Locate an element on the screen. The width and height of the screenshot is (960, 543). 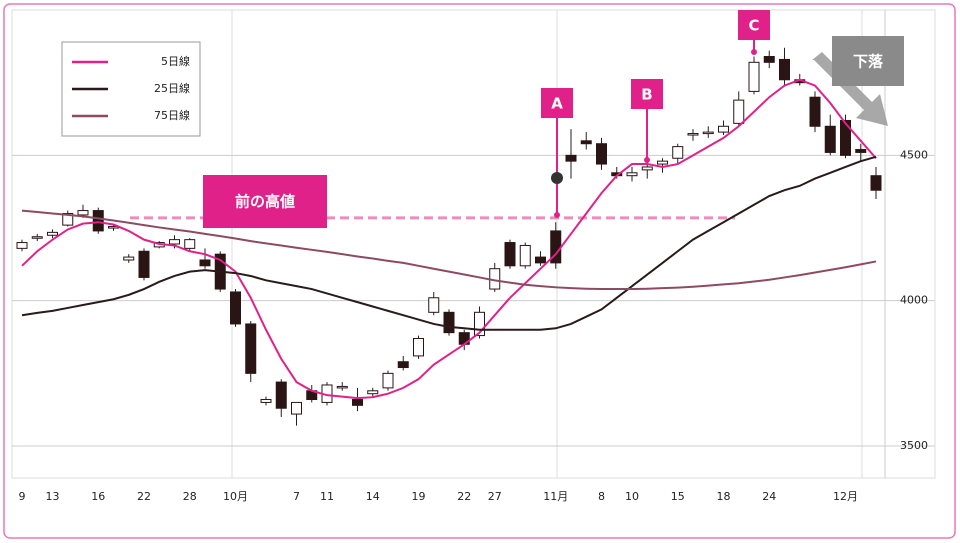
reference-label-box is located at coordinates (265, 201).